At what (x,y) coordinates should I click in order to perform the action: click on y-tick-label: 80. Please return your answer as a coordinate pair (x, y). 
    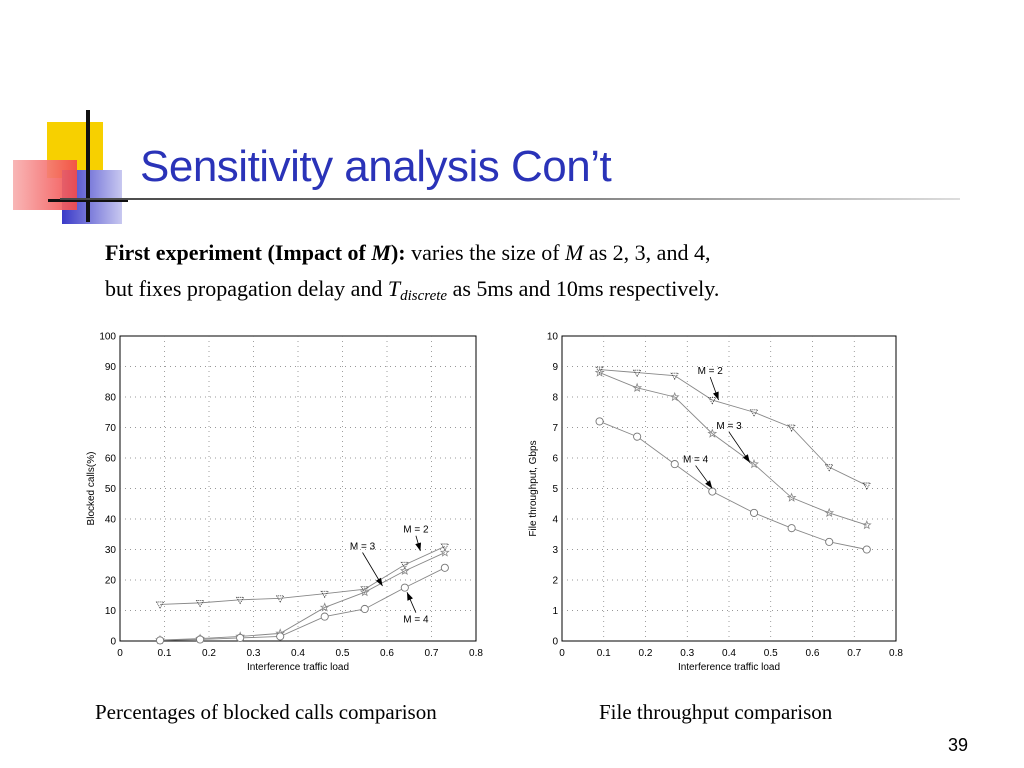
    Looking at the image, I should click on (111, 398).